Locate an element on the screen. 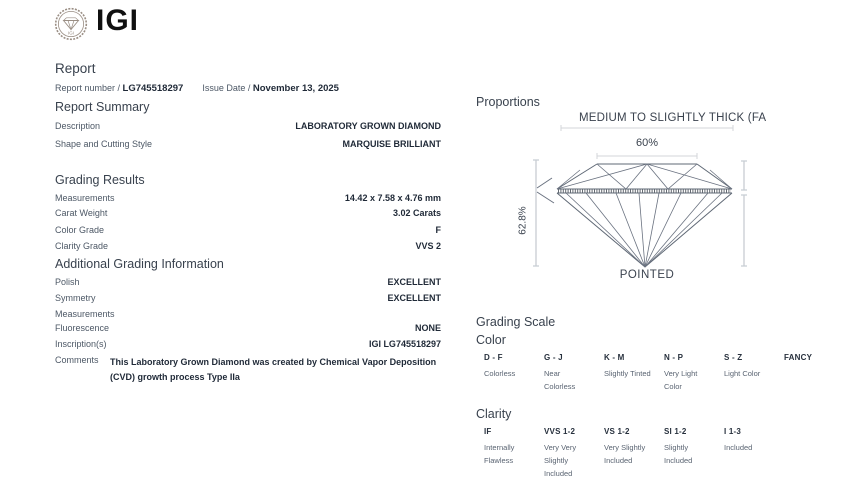 This screenshot has height=478, width=860. section-title-grading-scale: Grading Scale is located at coordinates (516, 322).